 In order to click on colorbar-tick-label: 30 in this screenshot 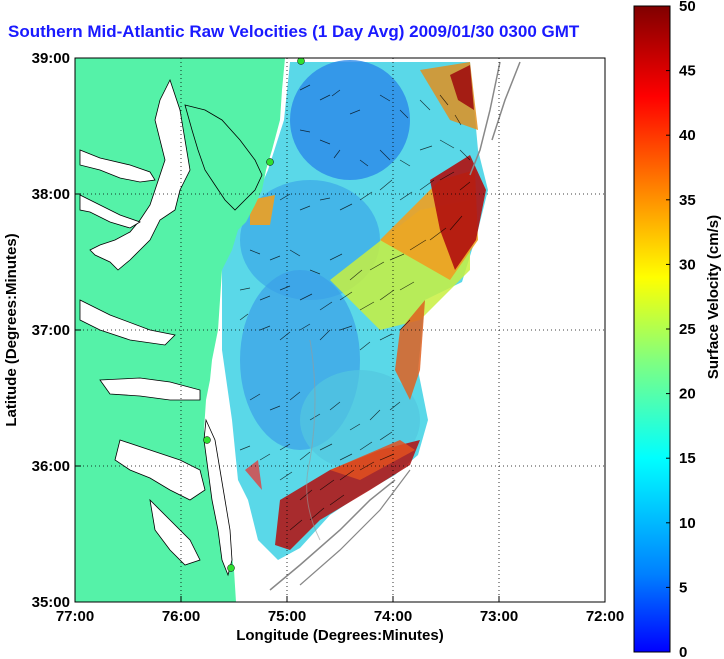, I will do `click(687, 264)`.